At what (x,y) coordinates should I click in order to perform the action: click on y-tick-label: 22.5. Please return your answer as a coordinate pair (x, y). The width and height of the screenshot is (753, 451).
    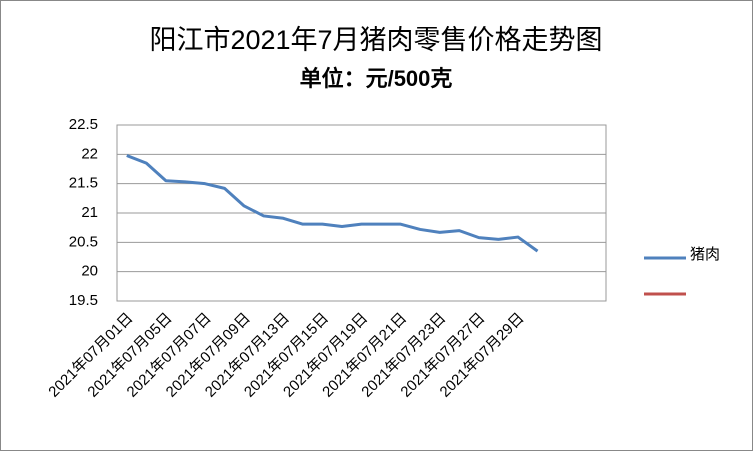
    Looking at the image, I should click on (83, 124).